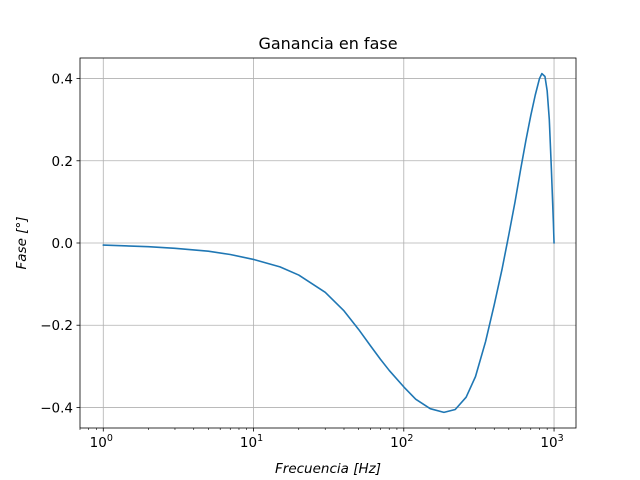 This screenshot has height=480, width=640. Describe the element at coordinates (551, 442) in the screenshot. I see `x-tick-label: 10³` at that location.